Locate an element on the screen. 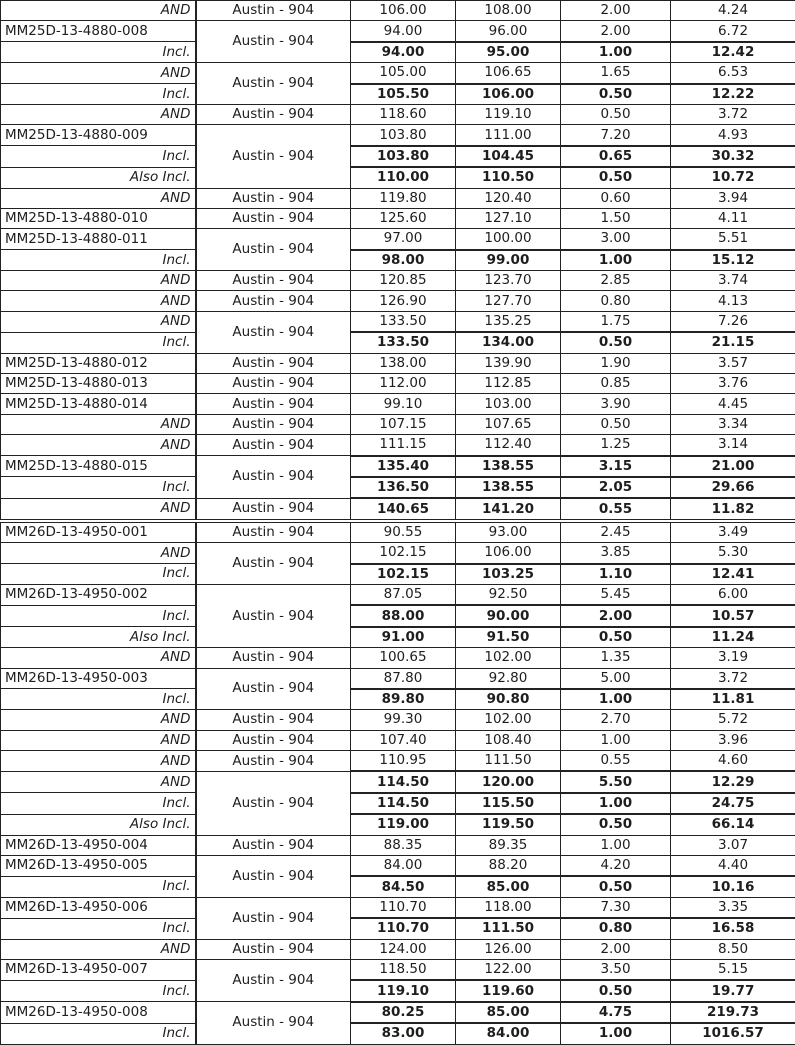  grade-cell: 4.13 is located at coordinates (733, 301).